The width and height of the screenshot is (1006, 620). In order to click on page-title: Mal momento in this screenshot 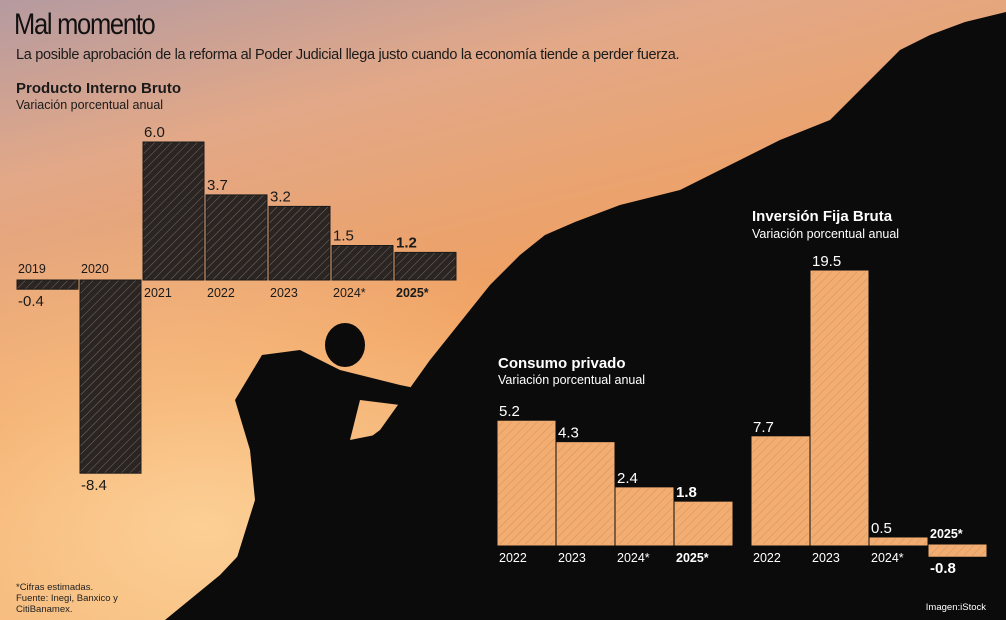, I will do `click(85, 24)`.